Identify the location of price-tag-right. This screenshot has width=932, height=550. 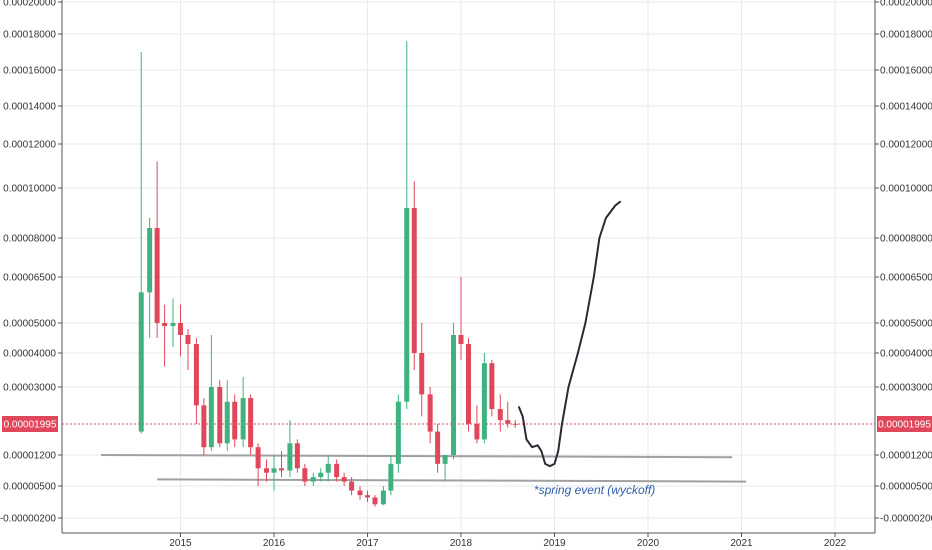
(904, 424).